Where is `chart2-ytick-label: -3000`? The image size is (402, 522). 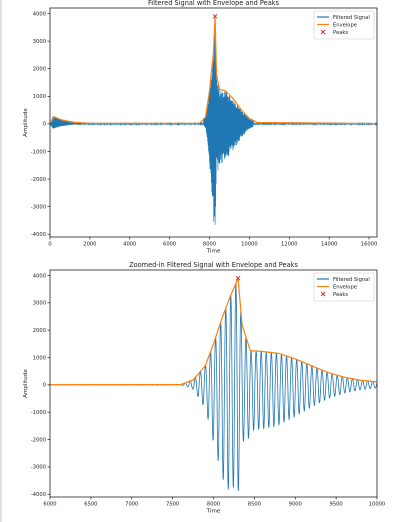 chart2-ytick-label: -3000 is located at coordinates (38, 468).